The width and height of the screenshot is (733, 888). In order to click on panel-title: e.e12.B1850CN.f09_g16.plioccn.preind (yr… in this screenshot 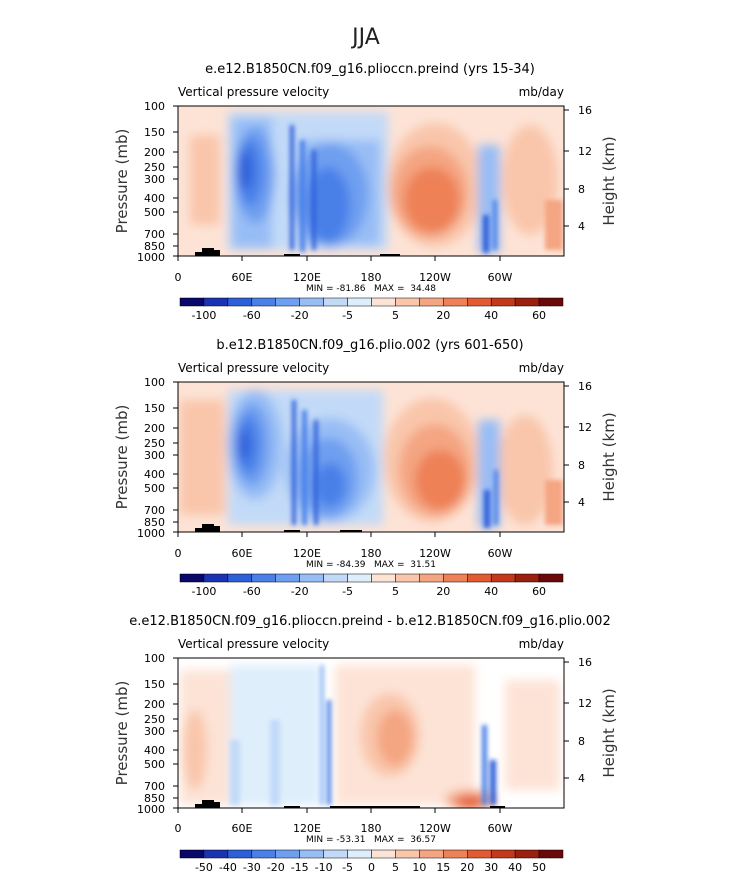, I will do `click(370, 69)`.